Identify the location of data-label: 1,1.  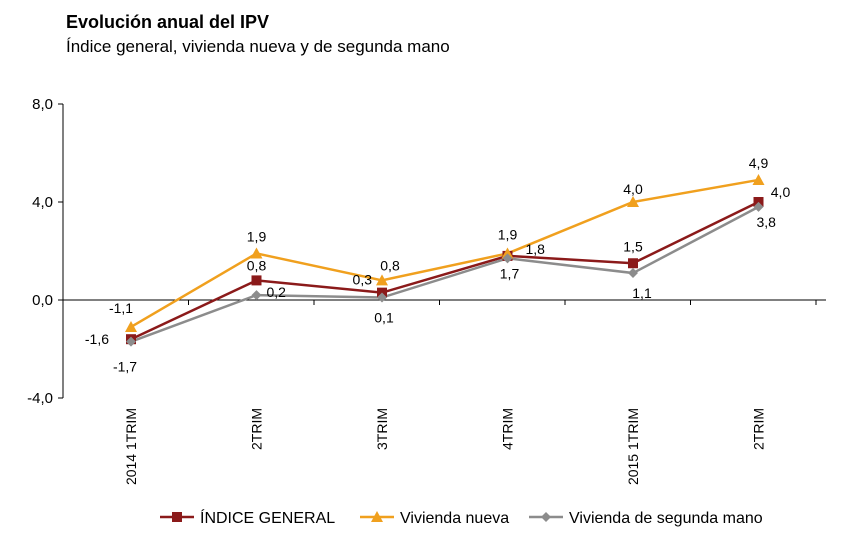
(642, 293).